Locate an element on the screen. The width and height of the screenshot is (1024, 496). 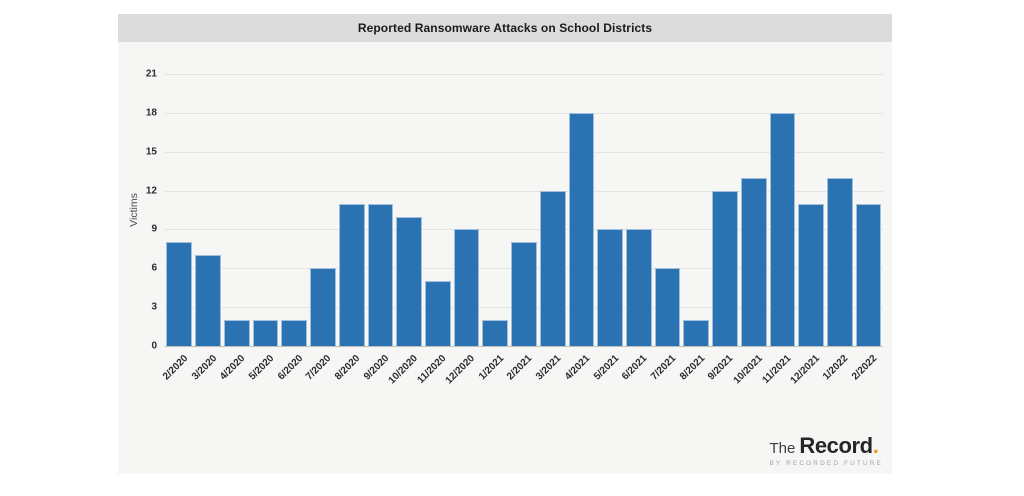
x-tick-label-8-2020: 8/2020 is located at coordinates (348, 368).